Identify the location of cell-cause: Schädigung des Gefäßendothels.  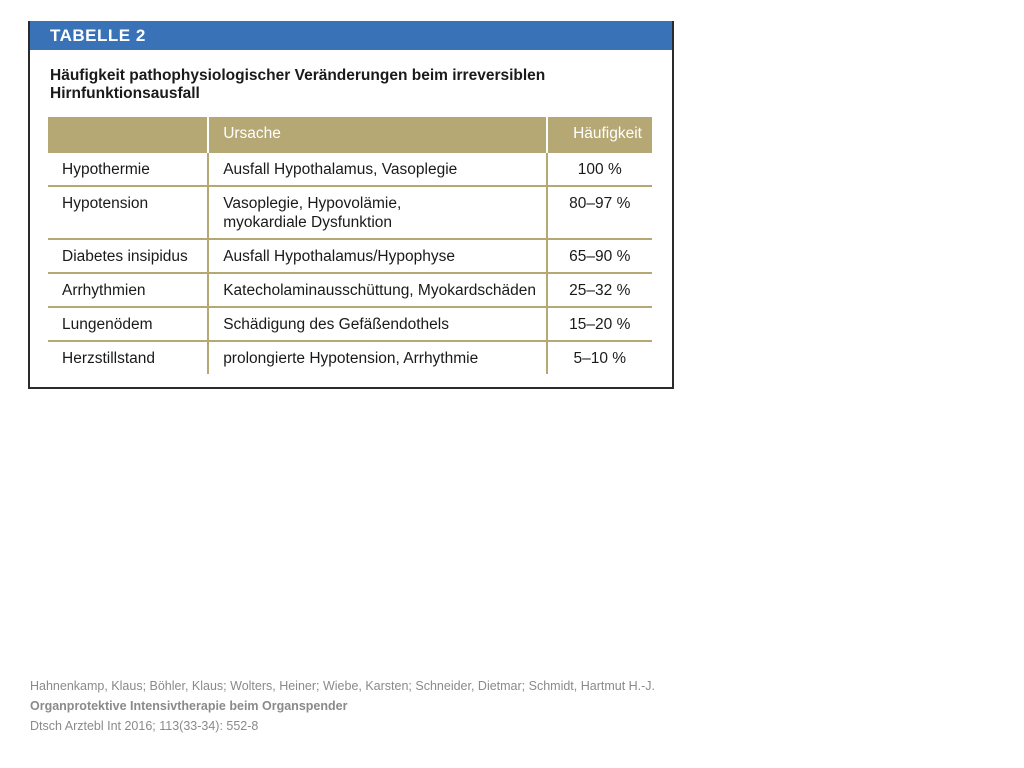
(377, 323).